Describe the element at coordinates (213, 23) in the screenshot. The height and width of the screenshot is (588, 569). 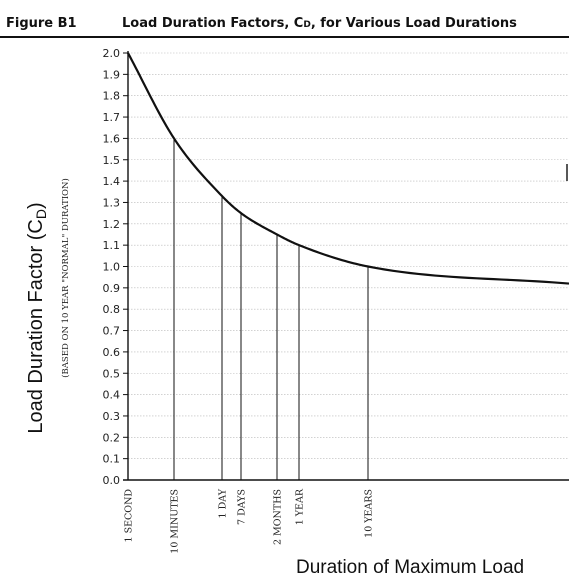
I see `figure-title-main: Load Duration Factors, C` at that location.